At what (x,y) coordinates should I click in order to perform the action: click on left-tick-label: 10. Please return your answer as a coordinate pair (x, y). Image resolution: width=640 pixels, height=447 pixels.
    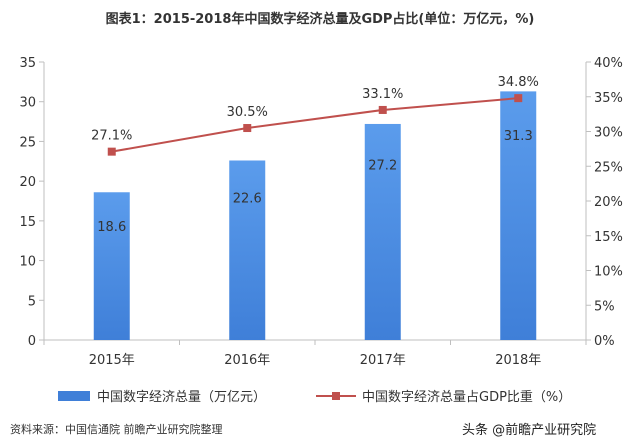
    Looking at the image, I should click on (27, 262).